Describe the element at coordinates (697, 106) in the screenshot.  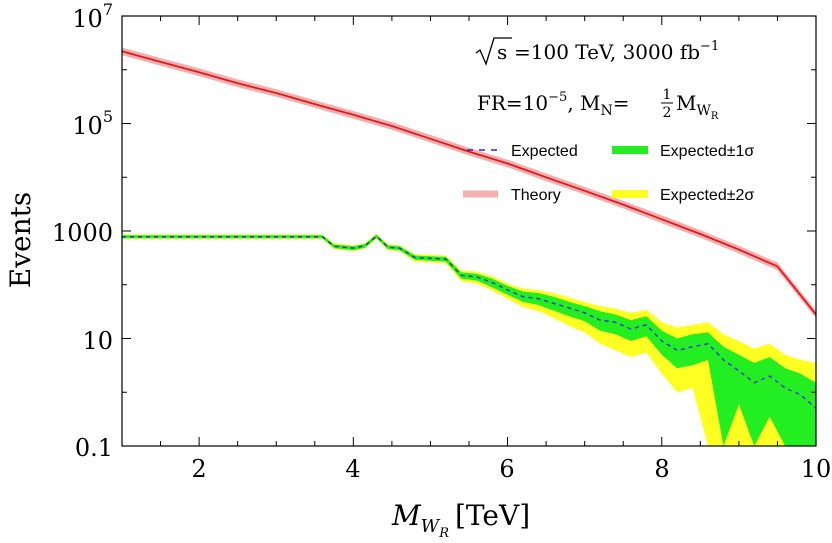
I see `svg-text: MWR` at that location.